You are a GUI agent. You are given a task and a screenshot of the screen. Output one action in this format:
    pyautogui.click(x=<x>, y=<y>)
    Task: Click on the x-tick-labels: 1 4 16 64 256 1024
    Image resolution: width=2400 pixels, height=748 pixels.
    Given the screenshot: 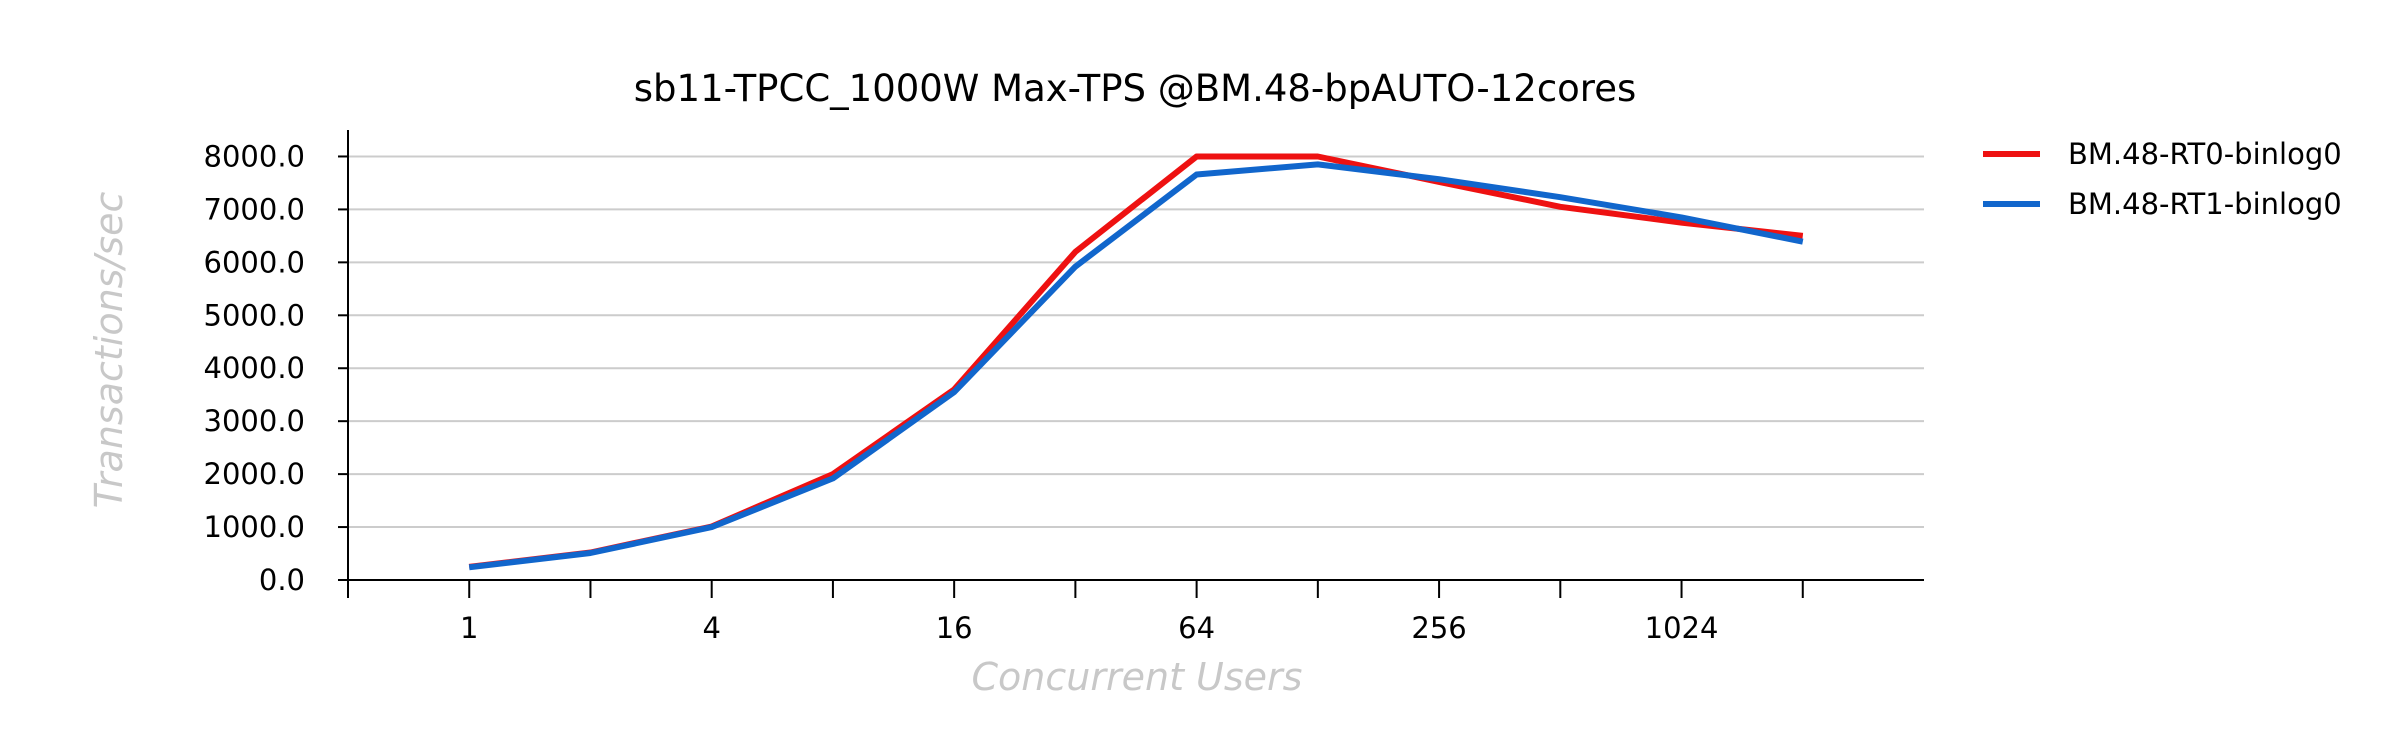 What is the action you would take?
    pyautogui.click(x=1075, y=612)
    